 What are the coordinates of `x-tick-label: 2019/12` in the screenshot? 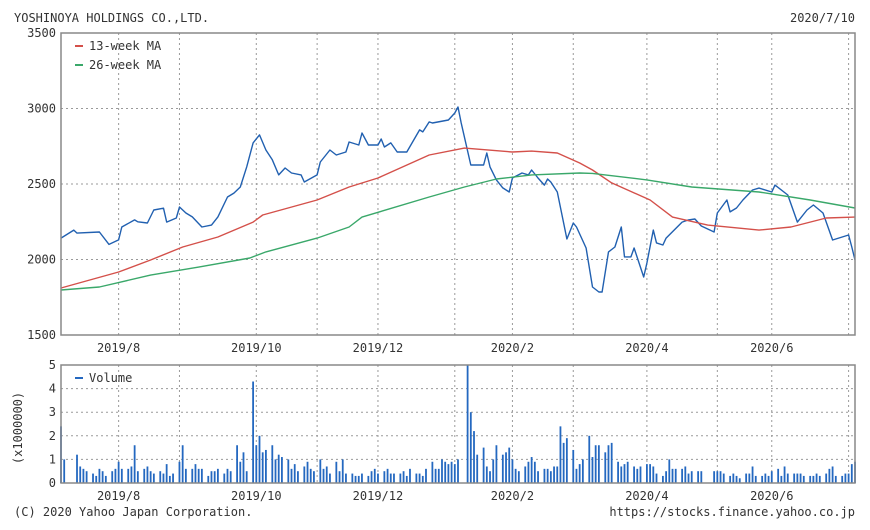 It's located at (378, 348).